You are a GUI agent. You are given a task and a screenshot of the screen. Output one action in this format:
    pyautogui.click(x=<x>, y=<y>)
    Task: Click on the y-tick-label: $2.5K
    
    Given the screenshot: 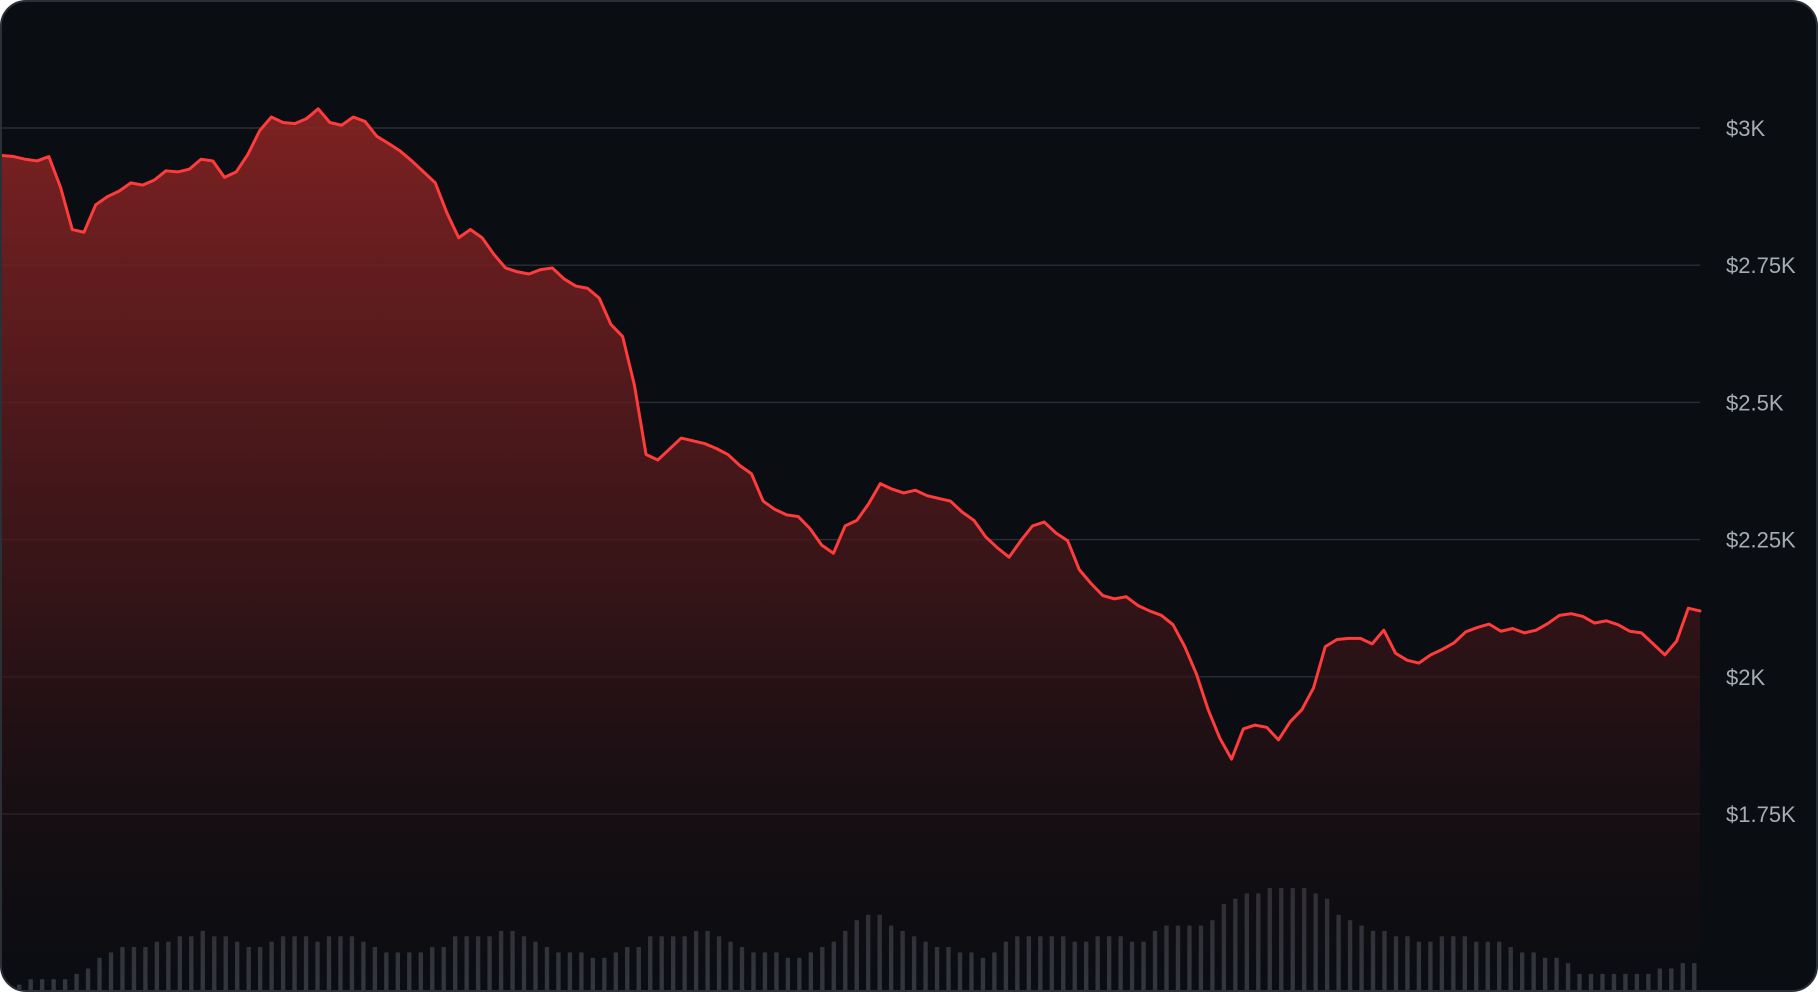 What is the action you would take?
    pyautogui.click(x=1755, y=402)
    